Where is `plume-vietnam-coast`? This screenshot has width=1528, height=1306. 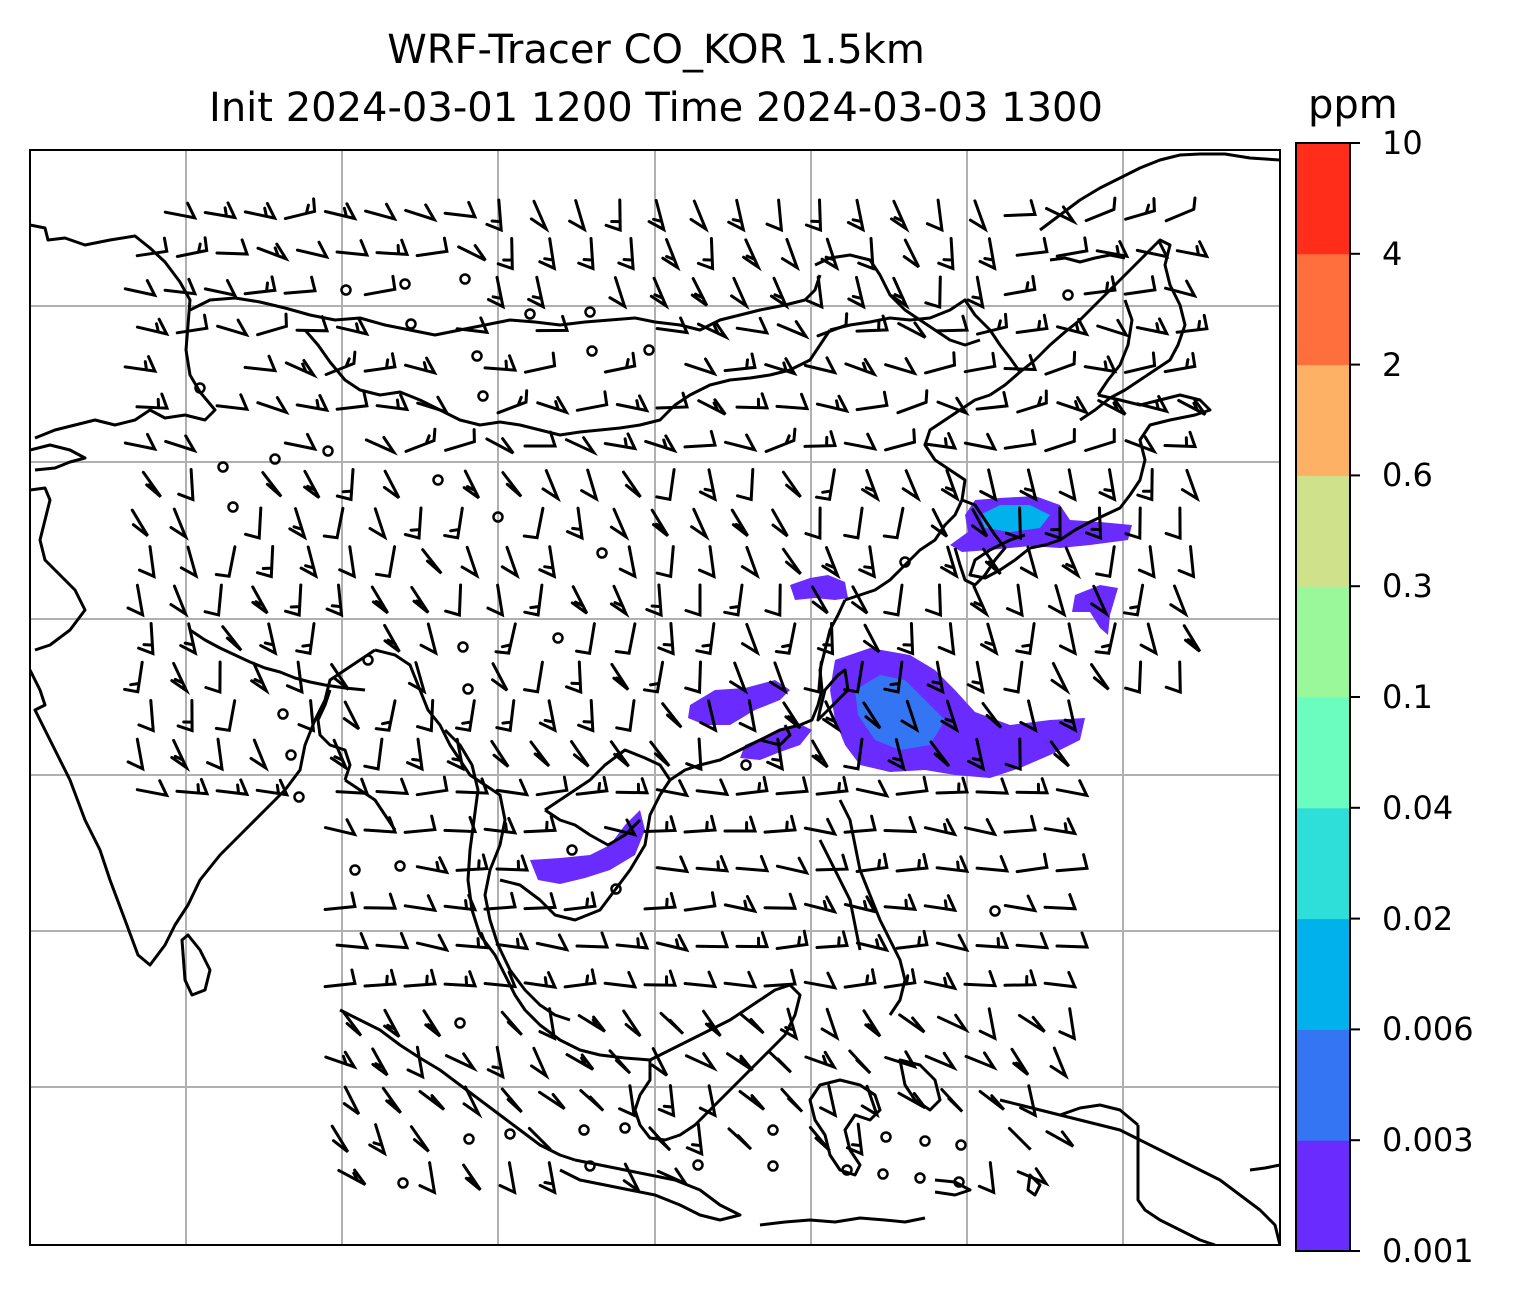 plume-vietnam-coast is located at coordinates (587, 847).